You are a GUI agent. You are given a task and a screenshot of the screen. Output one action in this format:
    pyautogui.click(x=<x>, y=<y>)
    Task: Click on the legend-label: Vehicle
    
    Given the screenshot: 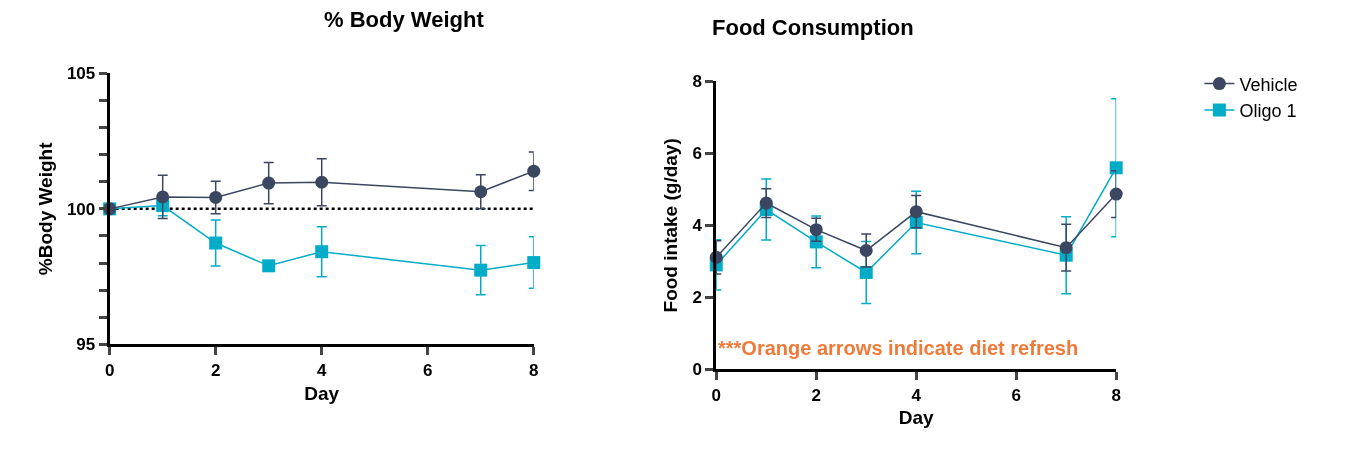 What is the action you would take?
    pyautogui.click(x=1268, y=84)
    